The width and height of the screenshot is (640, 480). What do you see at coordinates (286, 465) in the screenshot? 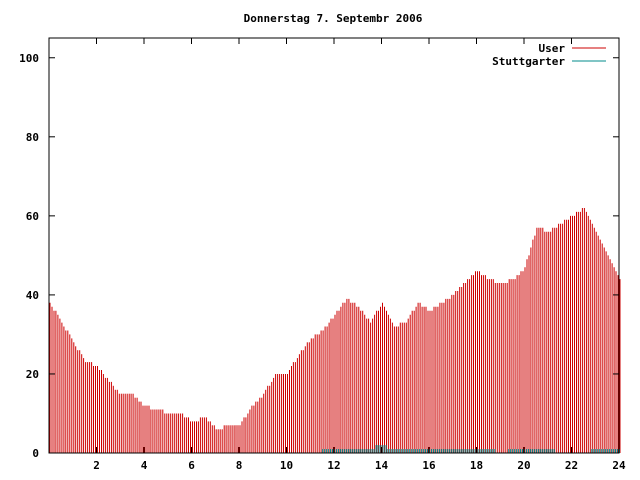
I see `x-tick-label: 10` at bounding box center [286, 465].